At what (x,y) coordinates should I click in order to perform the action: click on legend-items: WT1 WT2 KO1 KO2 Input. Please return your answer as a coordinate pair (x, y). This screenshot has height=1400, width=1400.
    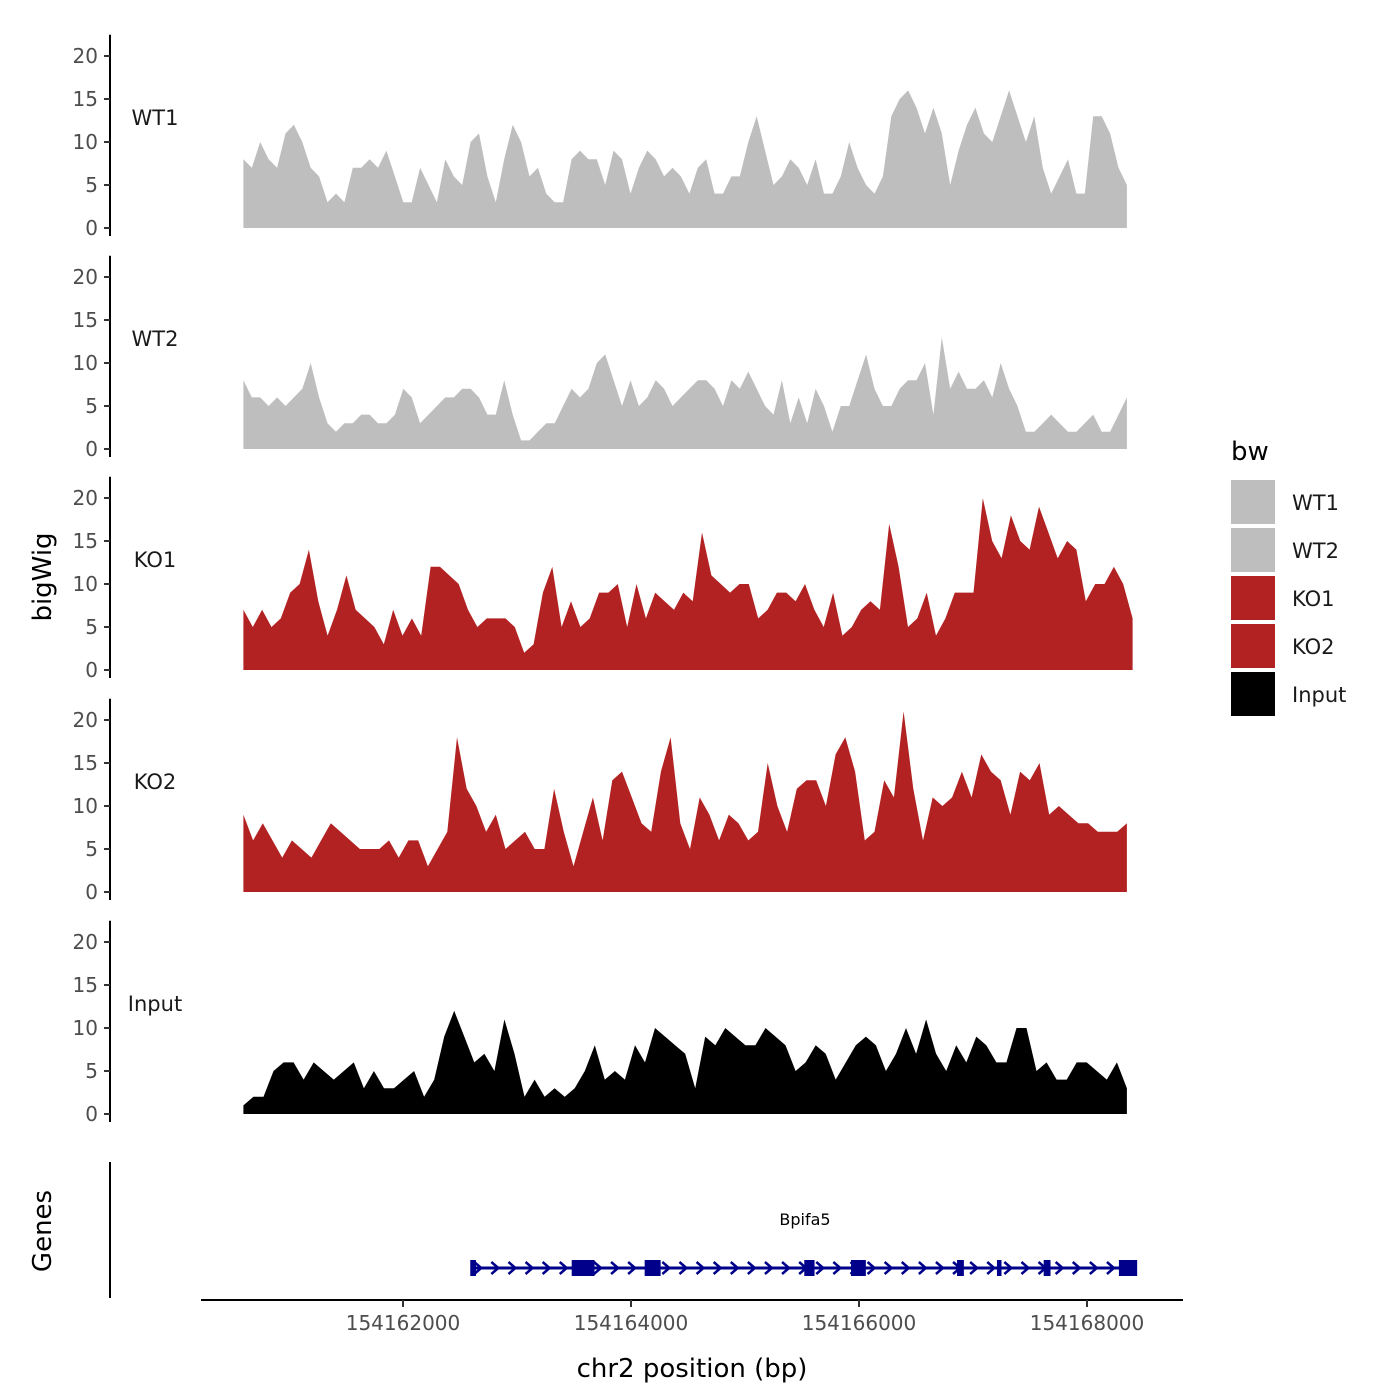
    Looking at the image, I should click on (1288, 598).